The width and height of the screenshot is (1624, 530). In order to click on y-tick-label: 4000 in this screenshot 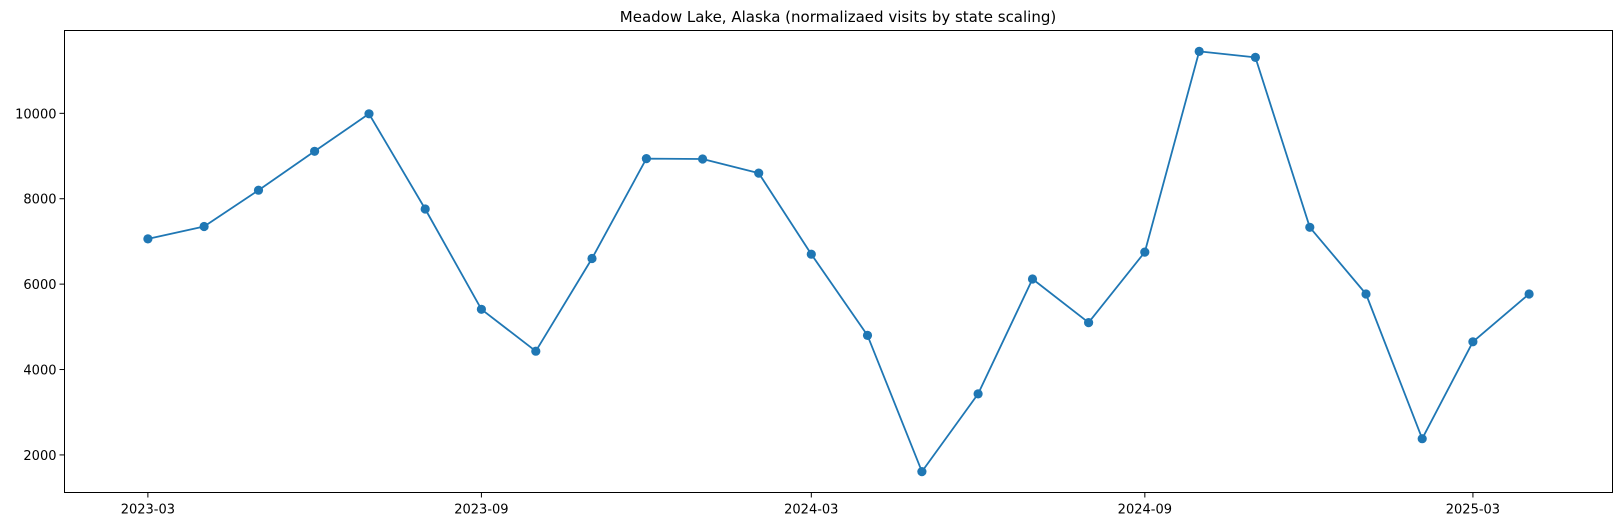, I will do `click(39, 371)`.